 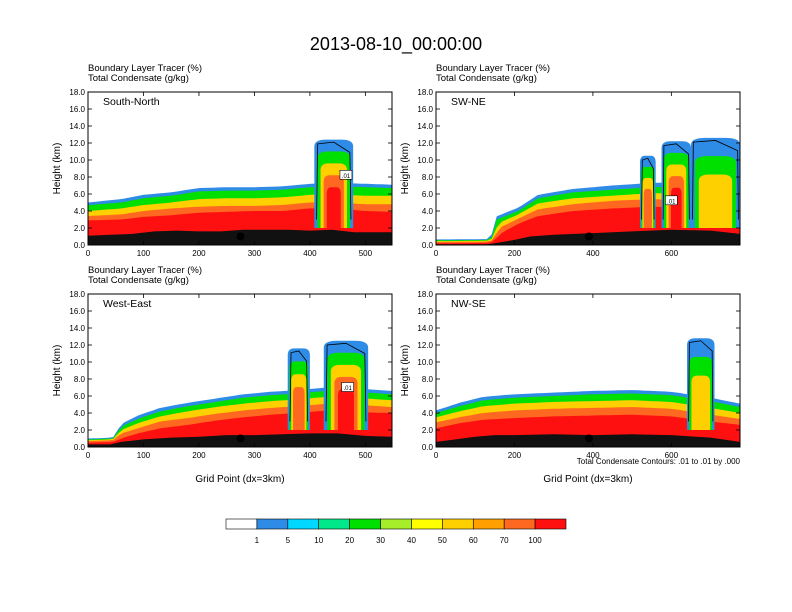 What do you see at coordinates (504, 540) in the screenshot?
I see `colorbar-label: 70` at bounding box center [504, 540].